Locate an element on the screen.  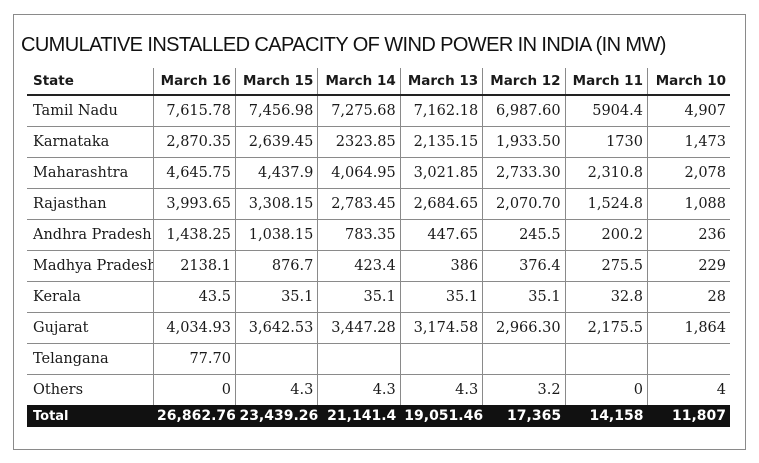
capacity-cell: 4,034.93 is located at coordinates (194, 328).